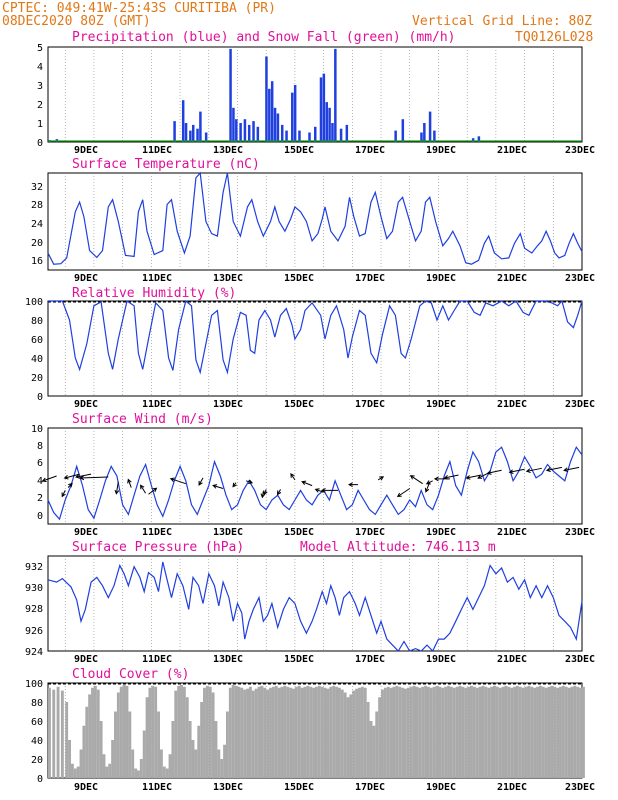 The height and width of the screenshot is (800, 618). I want to click on pres-yticks: 924 926 928 930 932, so click(34, 610).